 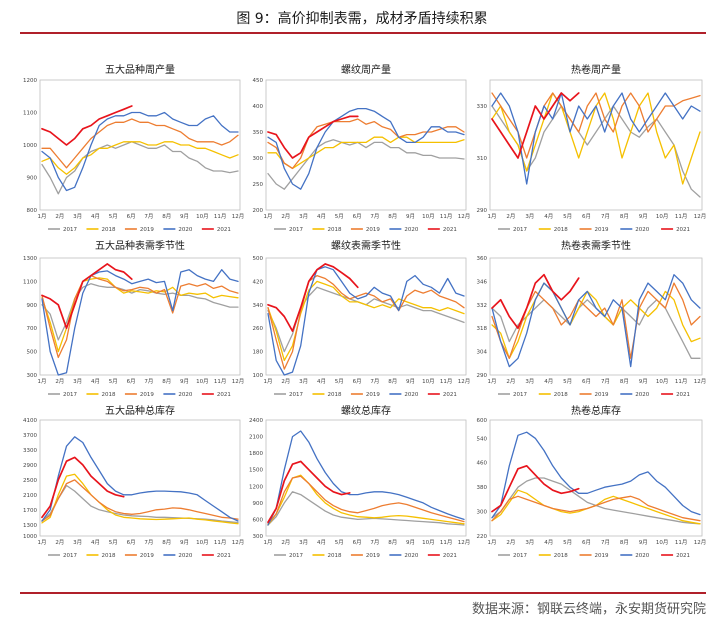 What do you see at coordinates (362, 19) in the screenshot?
I see `figure-title: 图 9：高价抑制表需，成材矛盾持续积累` at bounding box center [362, 19].